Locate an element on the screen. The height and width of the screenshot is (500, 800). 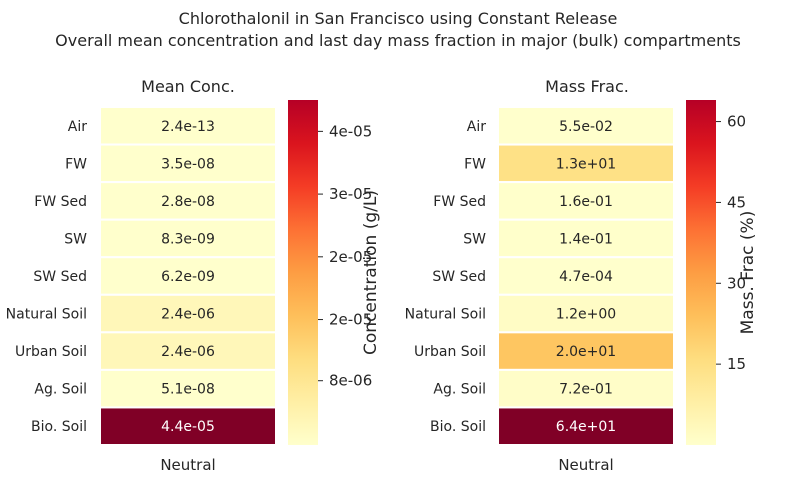
cell-value-label: 8.3e-09 is located at coordinates (188, 239).